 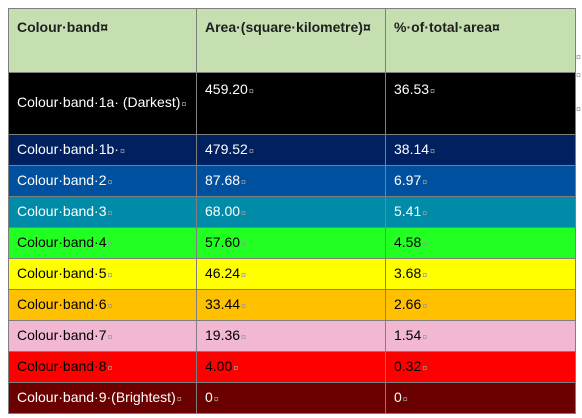 I want to click on table-row: Colour·band·6¤ 33.44¤ 2.66¤, so click(x=292, y=305).